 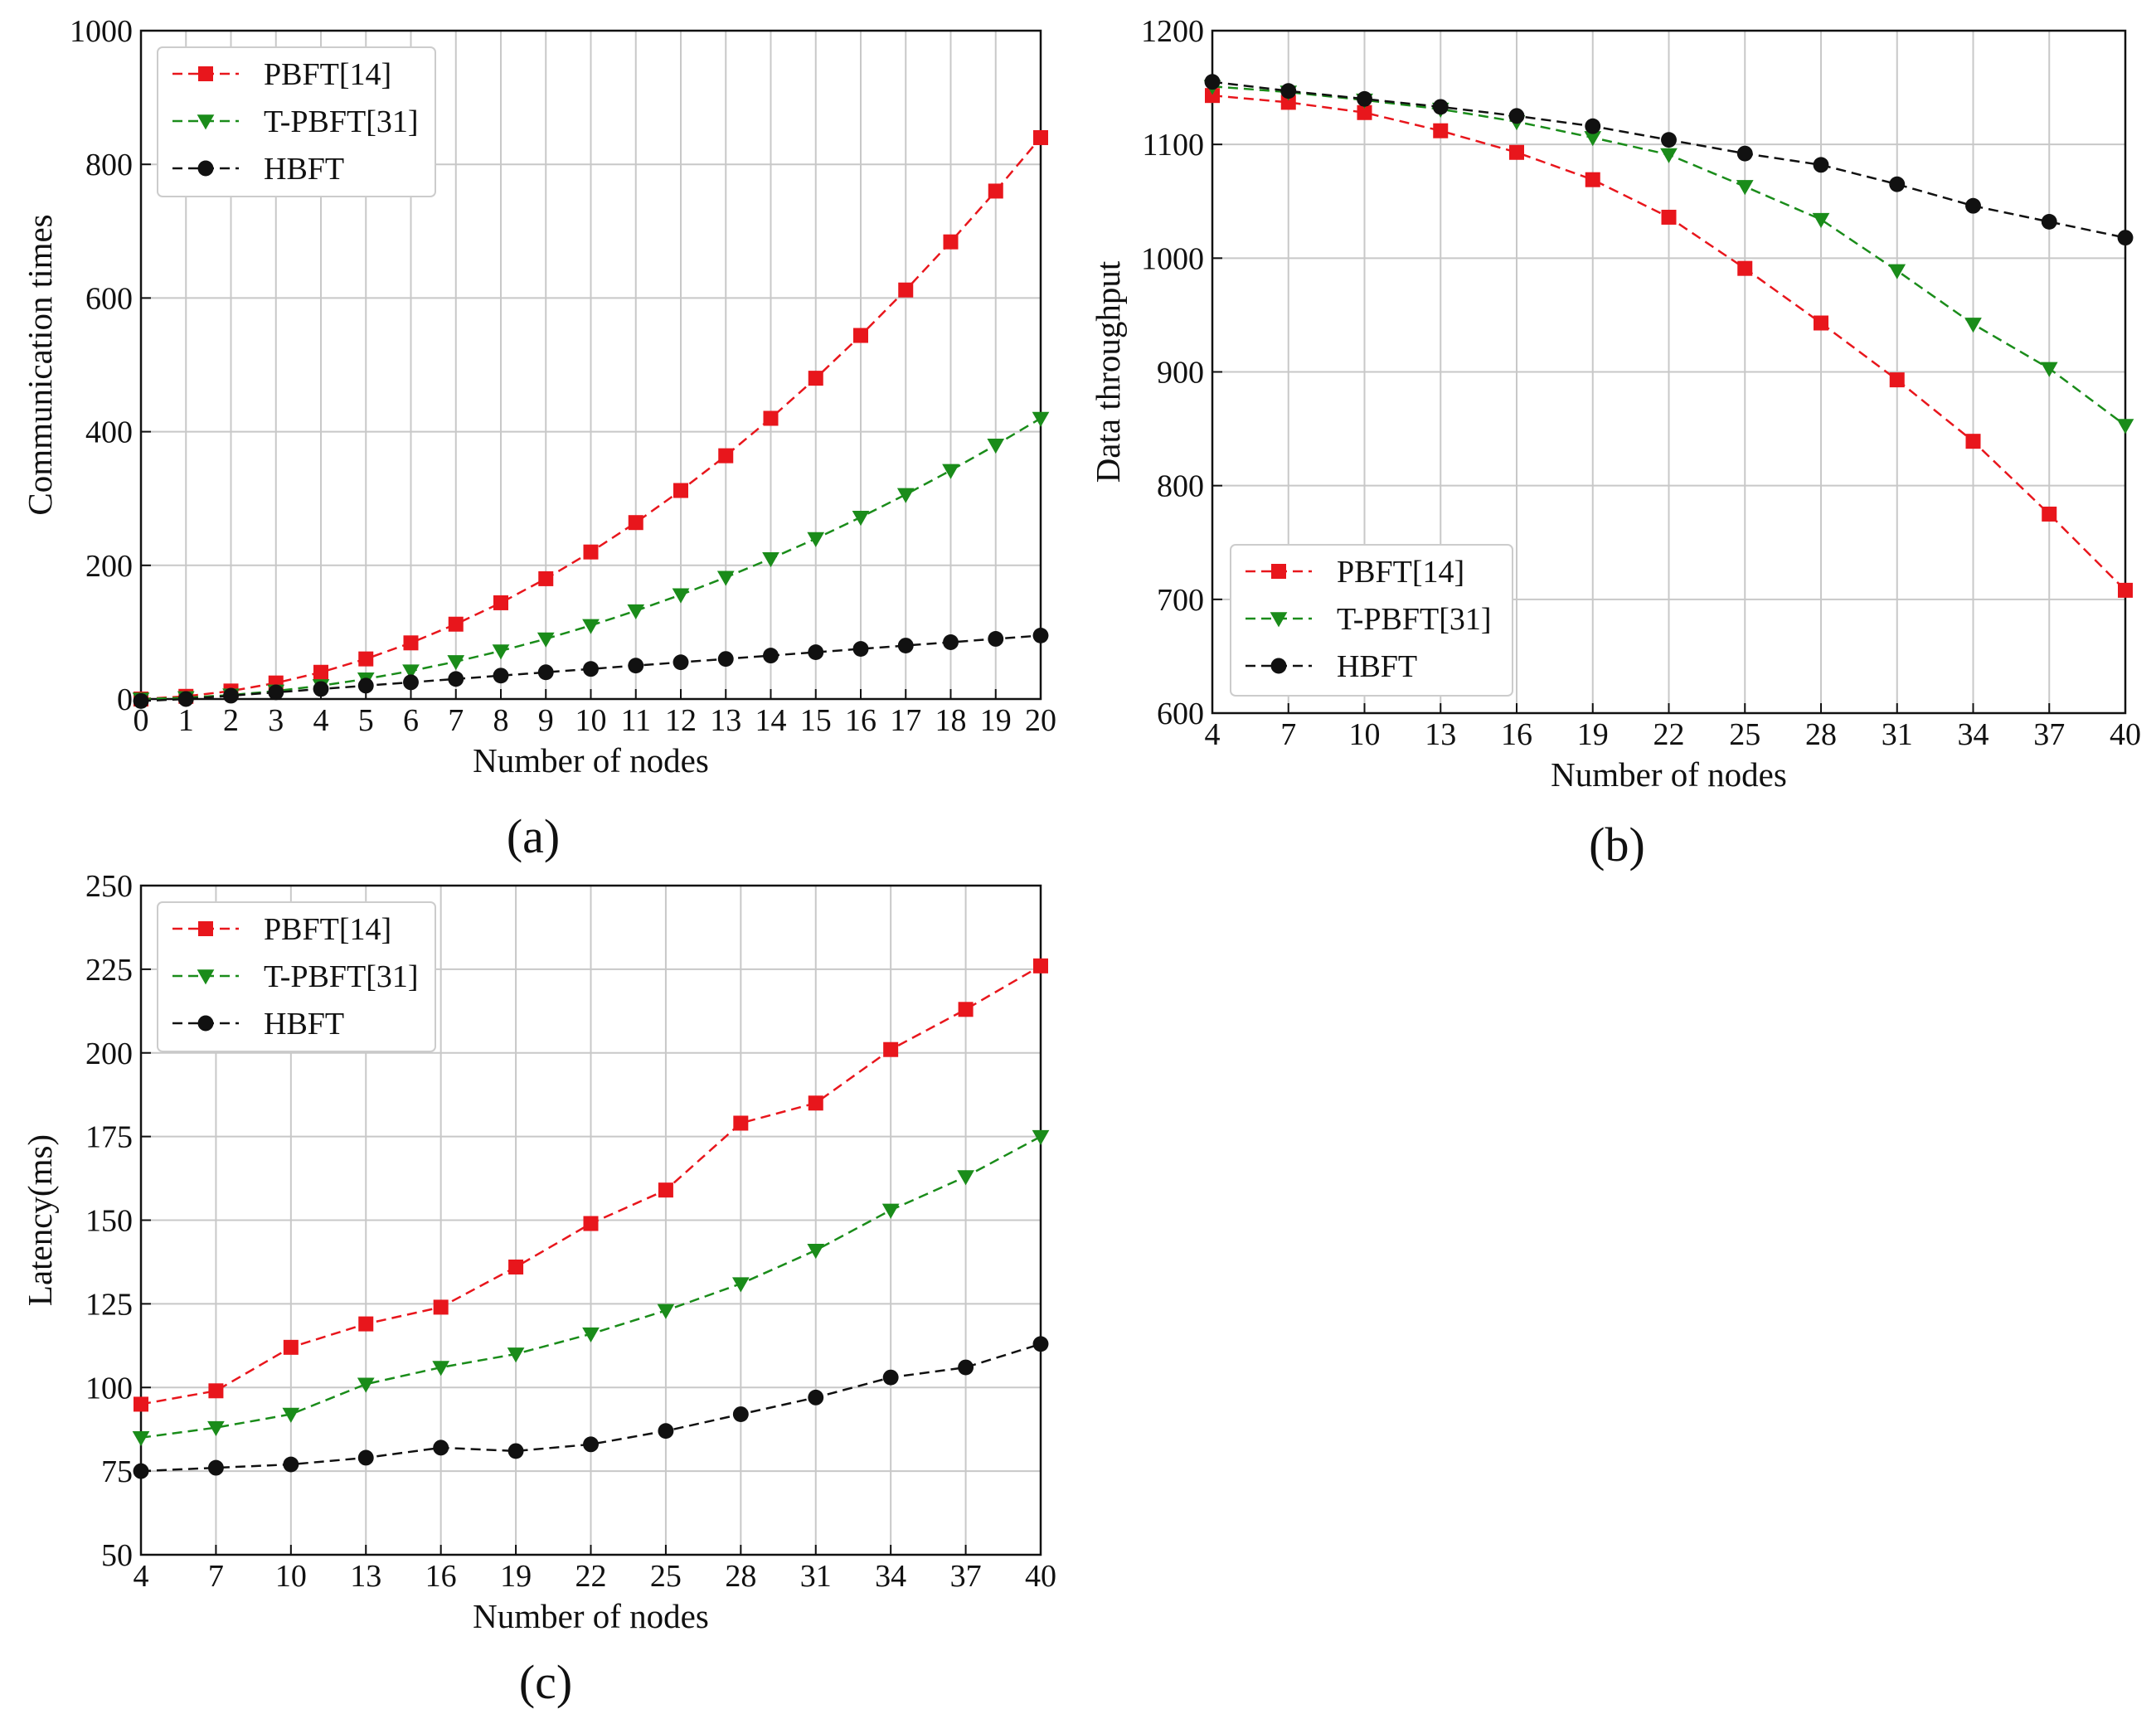 What do you see at coordinates (546, 720) in the screenshot?
I see `x-tick-label: 9` at bounding box center [546, 720].